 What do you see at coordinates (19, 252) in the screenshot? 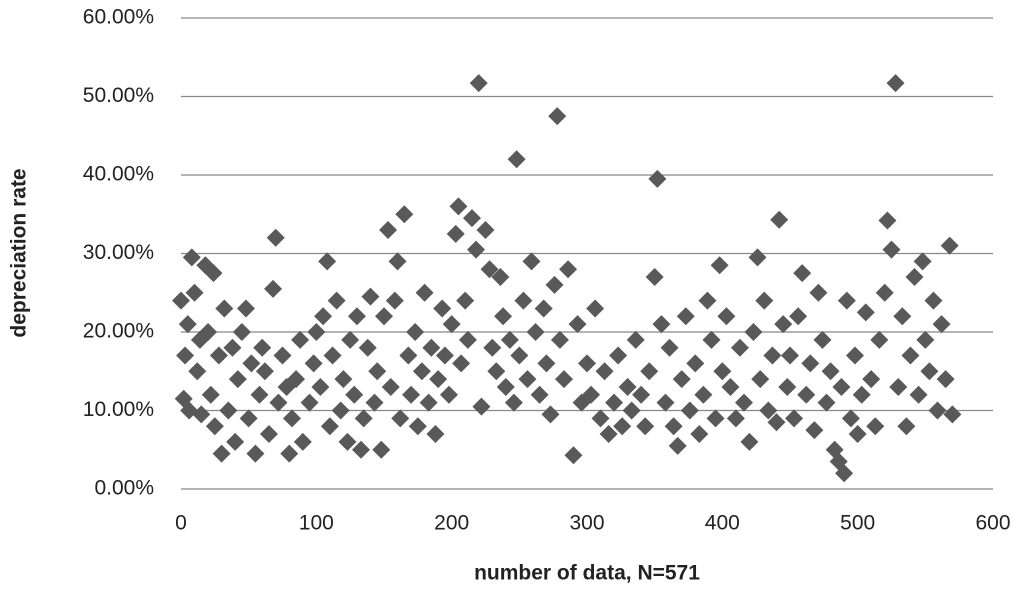
I see `y-axis-label: depreciation rate` at bounding box center [19, 252].